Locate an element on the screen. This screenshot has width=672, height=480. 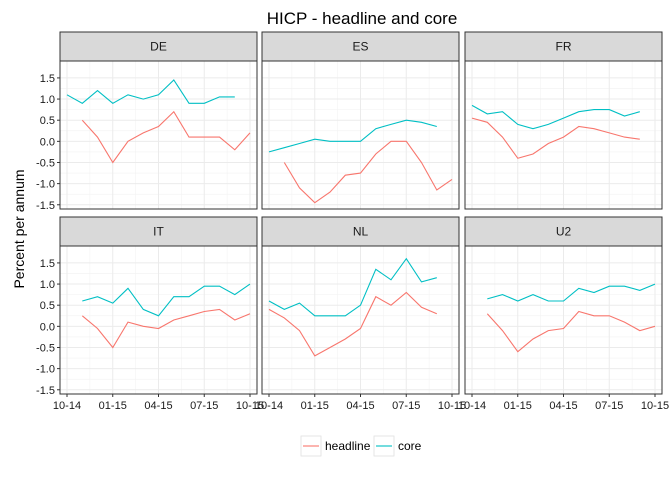
strip-u2 is located at coordinates (563, 231).